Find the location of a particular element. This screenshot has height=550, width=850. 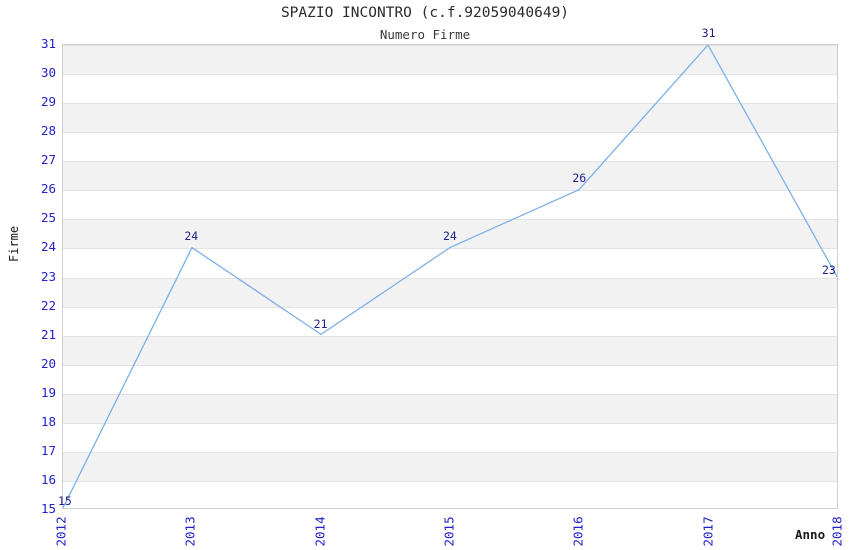

y-axis-tick-label: 27 is located at coordinates (48, 160).